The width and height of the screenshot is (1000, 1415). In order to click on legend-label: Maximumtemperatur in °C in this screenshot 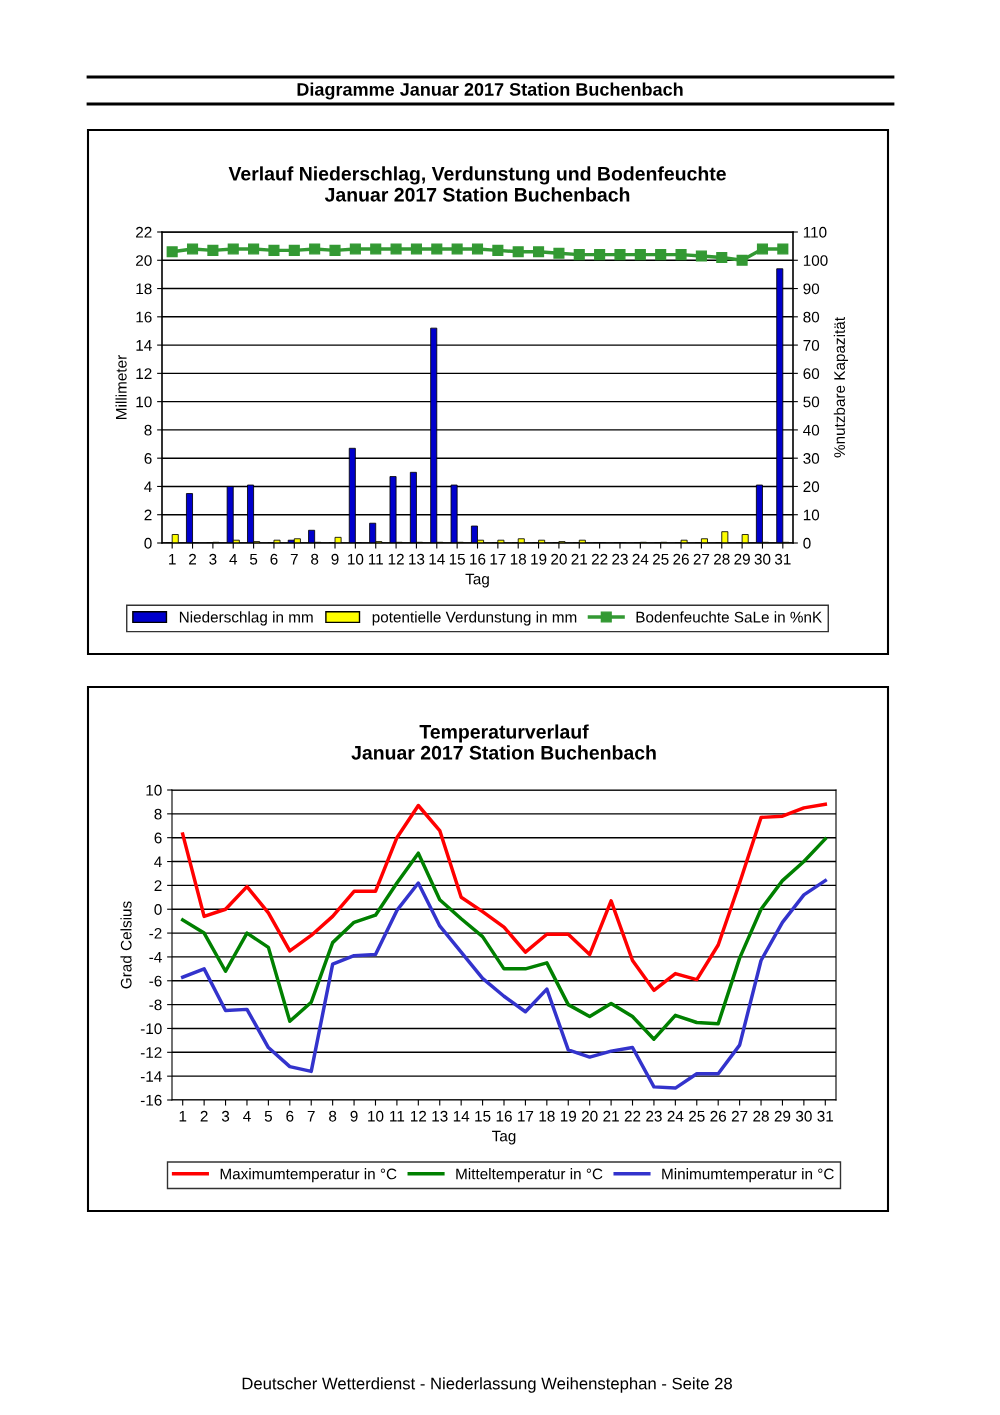, I will do `click(308, 1175)`.